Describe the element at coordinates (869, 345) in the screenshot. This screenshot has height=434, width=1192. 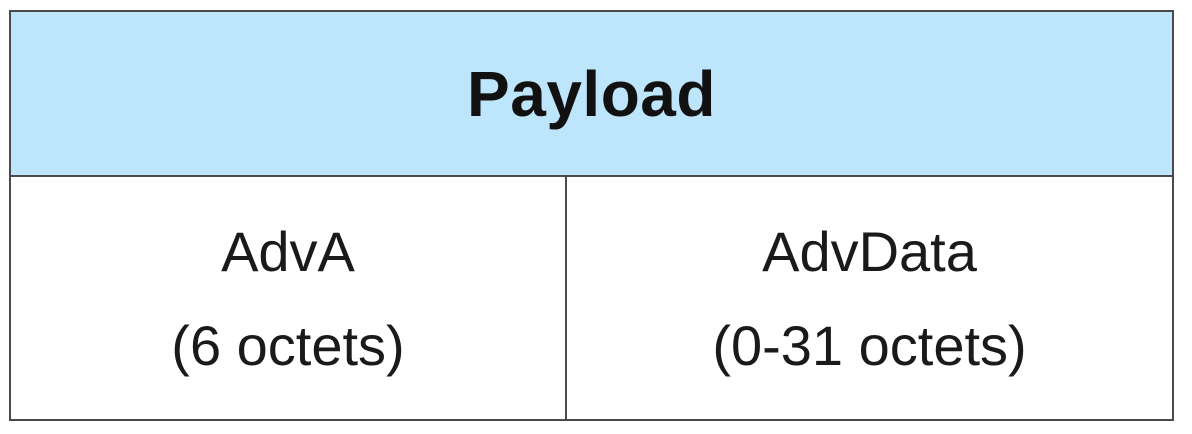
I see `field-advdata-size: (0-31 octets)` at that location.